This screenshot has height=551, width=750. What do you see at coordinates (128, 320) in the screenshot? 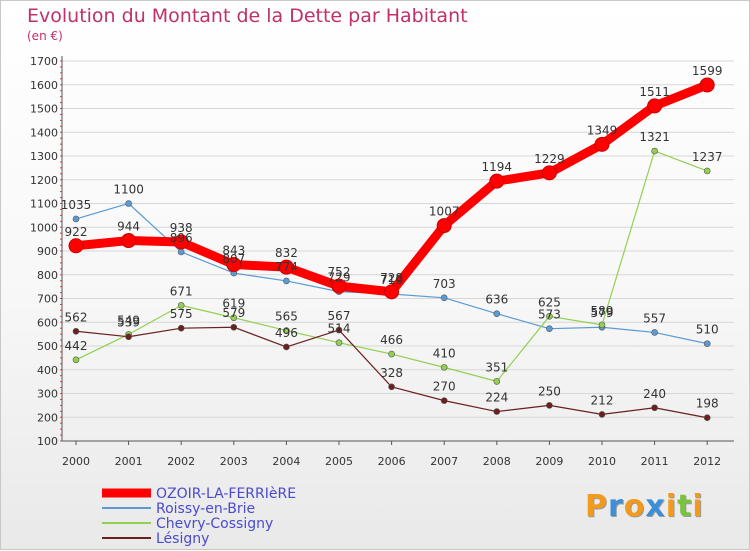
I see `data-label: 549` at bounding box center [128, 320].